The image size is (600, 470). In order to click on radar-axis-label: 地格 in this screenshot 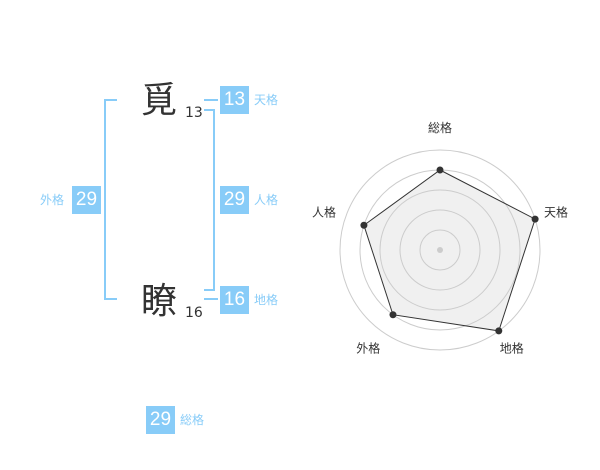, I will do `click(512, 348)`.